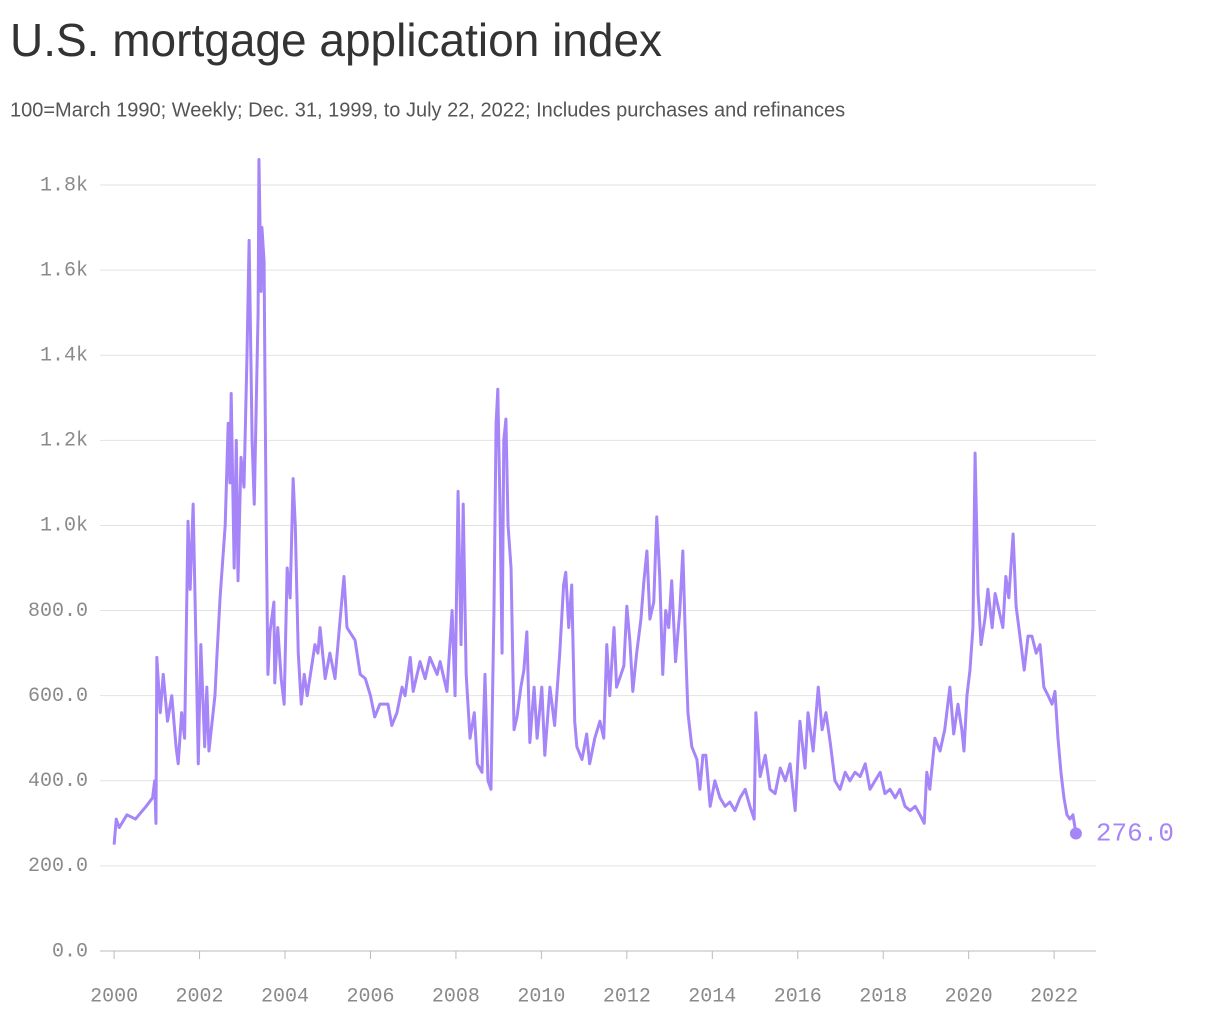 The height and width of the screenshot is (1020, 1220). Describe the element at coordinates (70, 951) in the screenshot. I see `y-tick-label: 0.0` at that location.